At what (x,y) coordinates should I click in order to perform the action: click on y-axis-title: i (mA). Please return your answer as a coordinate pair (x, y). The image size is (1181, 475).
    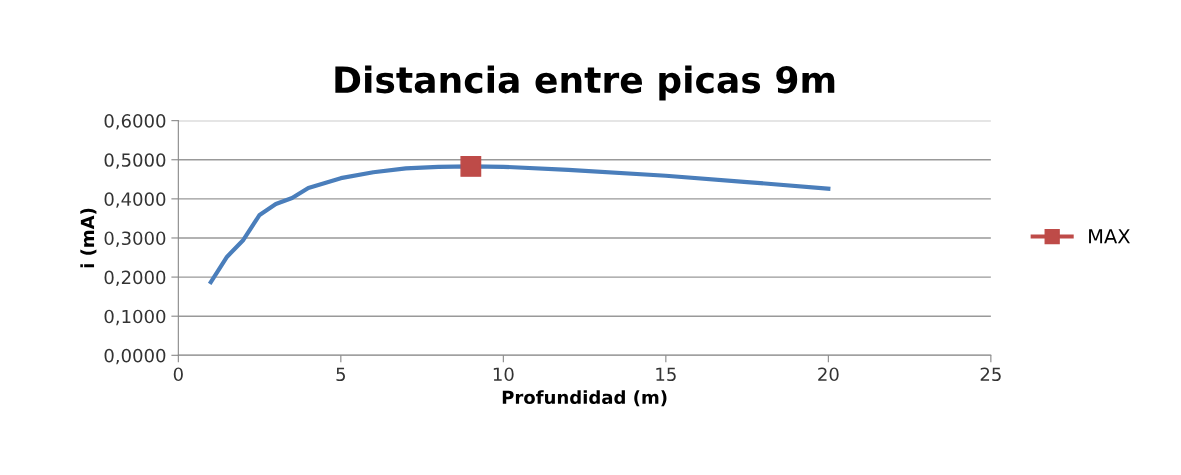
    Looking at the image, I should click on (88, 238).